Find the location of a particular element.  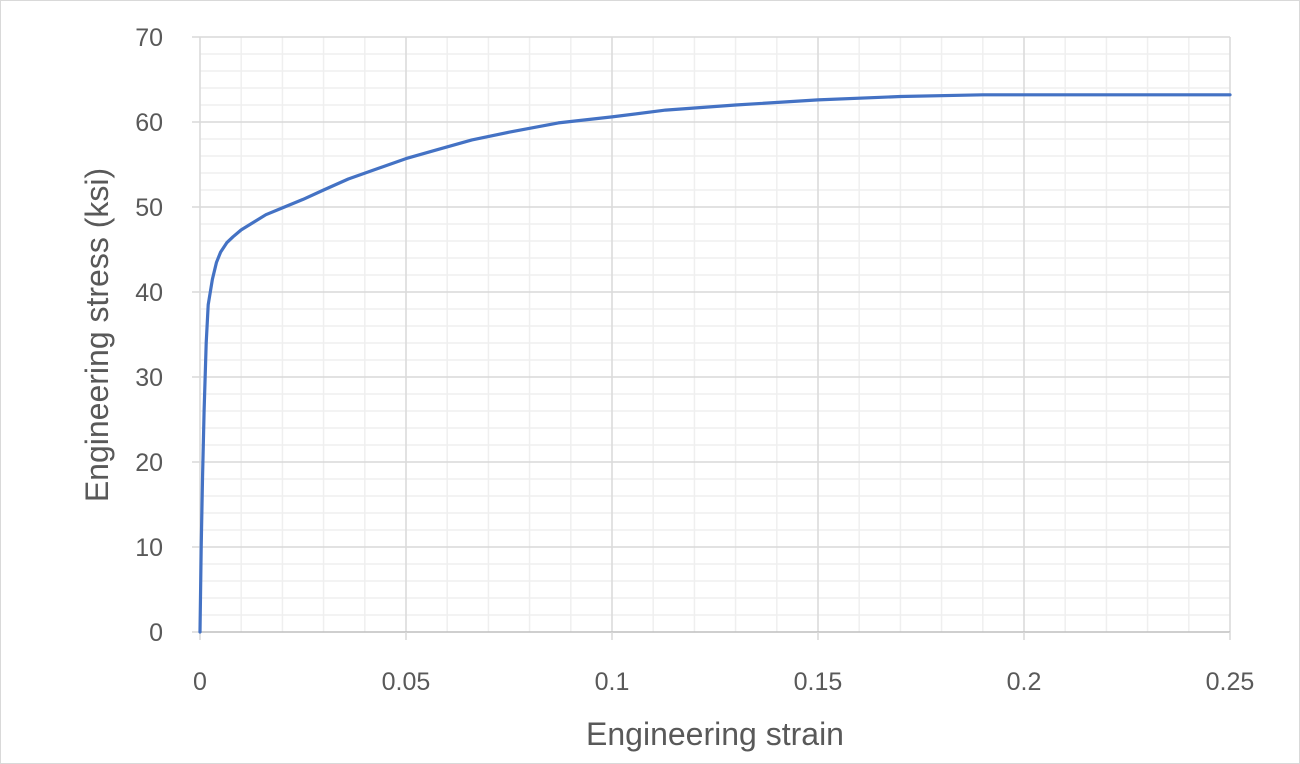

y-axis-title: Engineering stress (ksi) is located at coordinates (97, 335).